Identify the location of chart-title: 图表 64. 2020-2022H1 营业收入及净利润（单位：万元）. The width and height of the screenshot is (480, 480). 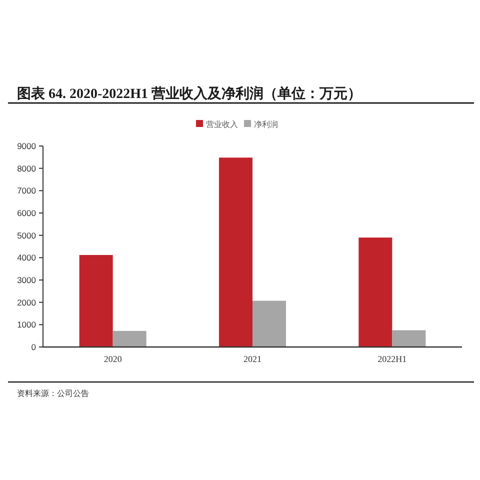
(189, 93).